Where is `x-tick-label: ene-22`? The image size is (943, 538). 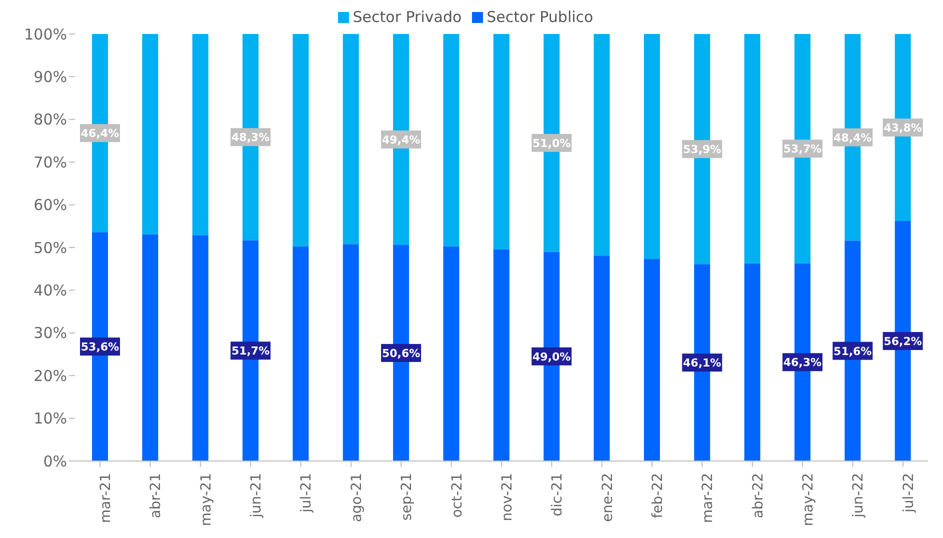 x-tick-label: ene-22 is located at coordinates (608, 497).